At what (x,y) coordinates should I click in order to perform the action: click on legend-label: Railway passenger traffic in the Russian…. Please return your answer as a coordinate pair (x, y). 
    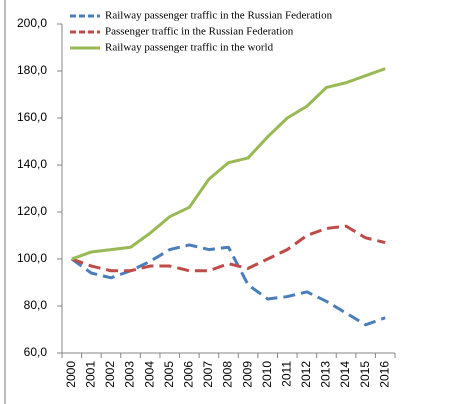
    Looking at the image, I should click on (219, 16).